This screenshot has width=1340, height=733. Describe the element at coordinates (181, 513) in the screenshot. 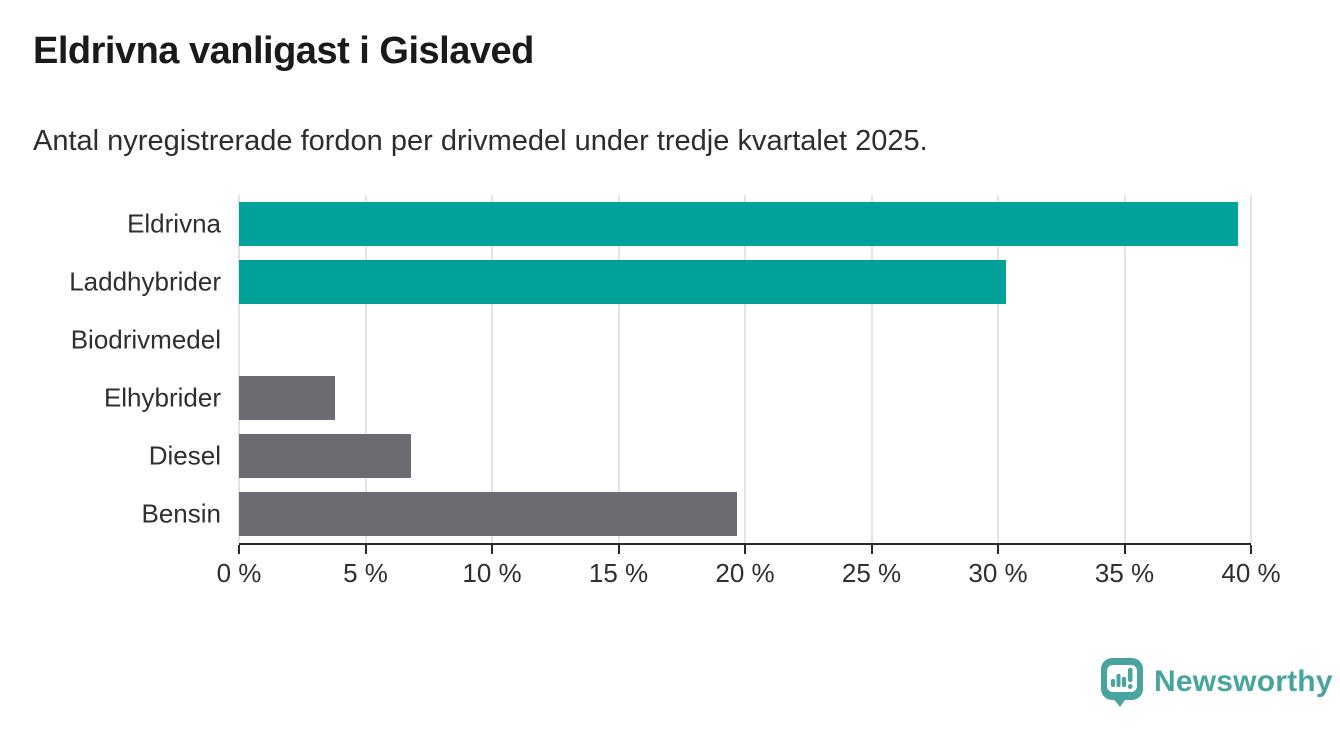

I see `category-label-bensin: Bensin` at that location.